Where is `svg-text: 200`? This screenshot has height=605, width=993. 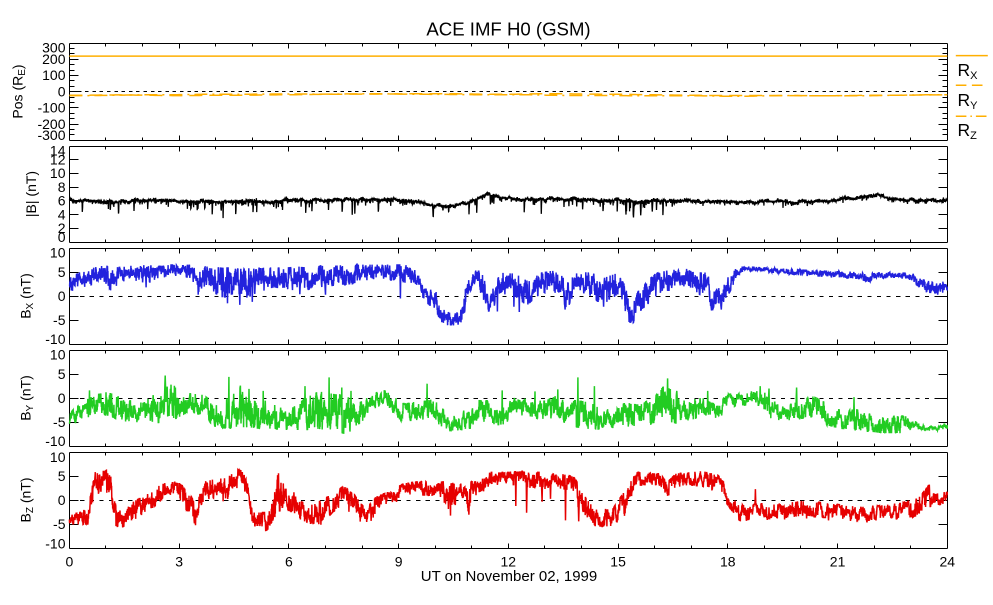 svg-text: 200 is located at coordinates (54, 59).